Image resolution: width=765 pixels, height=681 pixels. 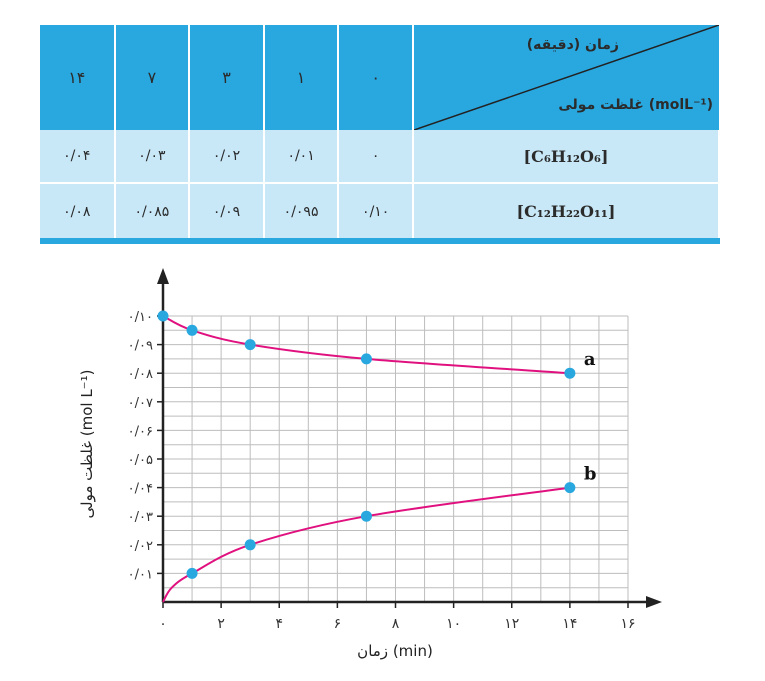 I want to click on y-tick-label: ۰/۰۹, so click(x=140, y=346).